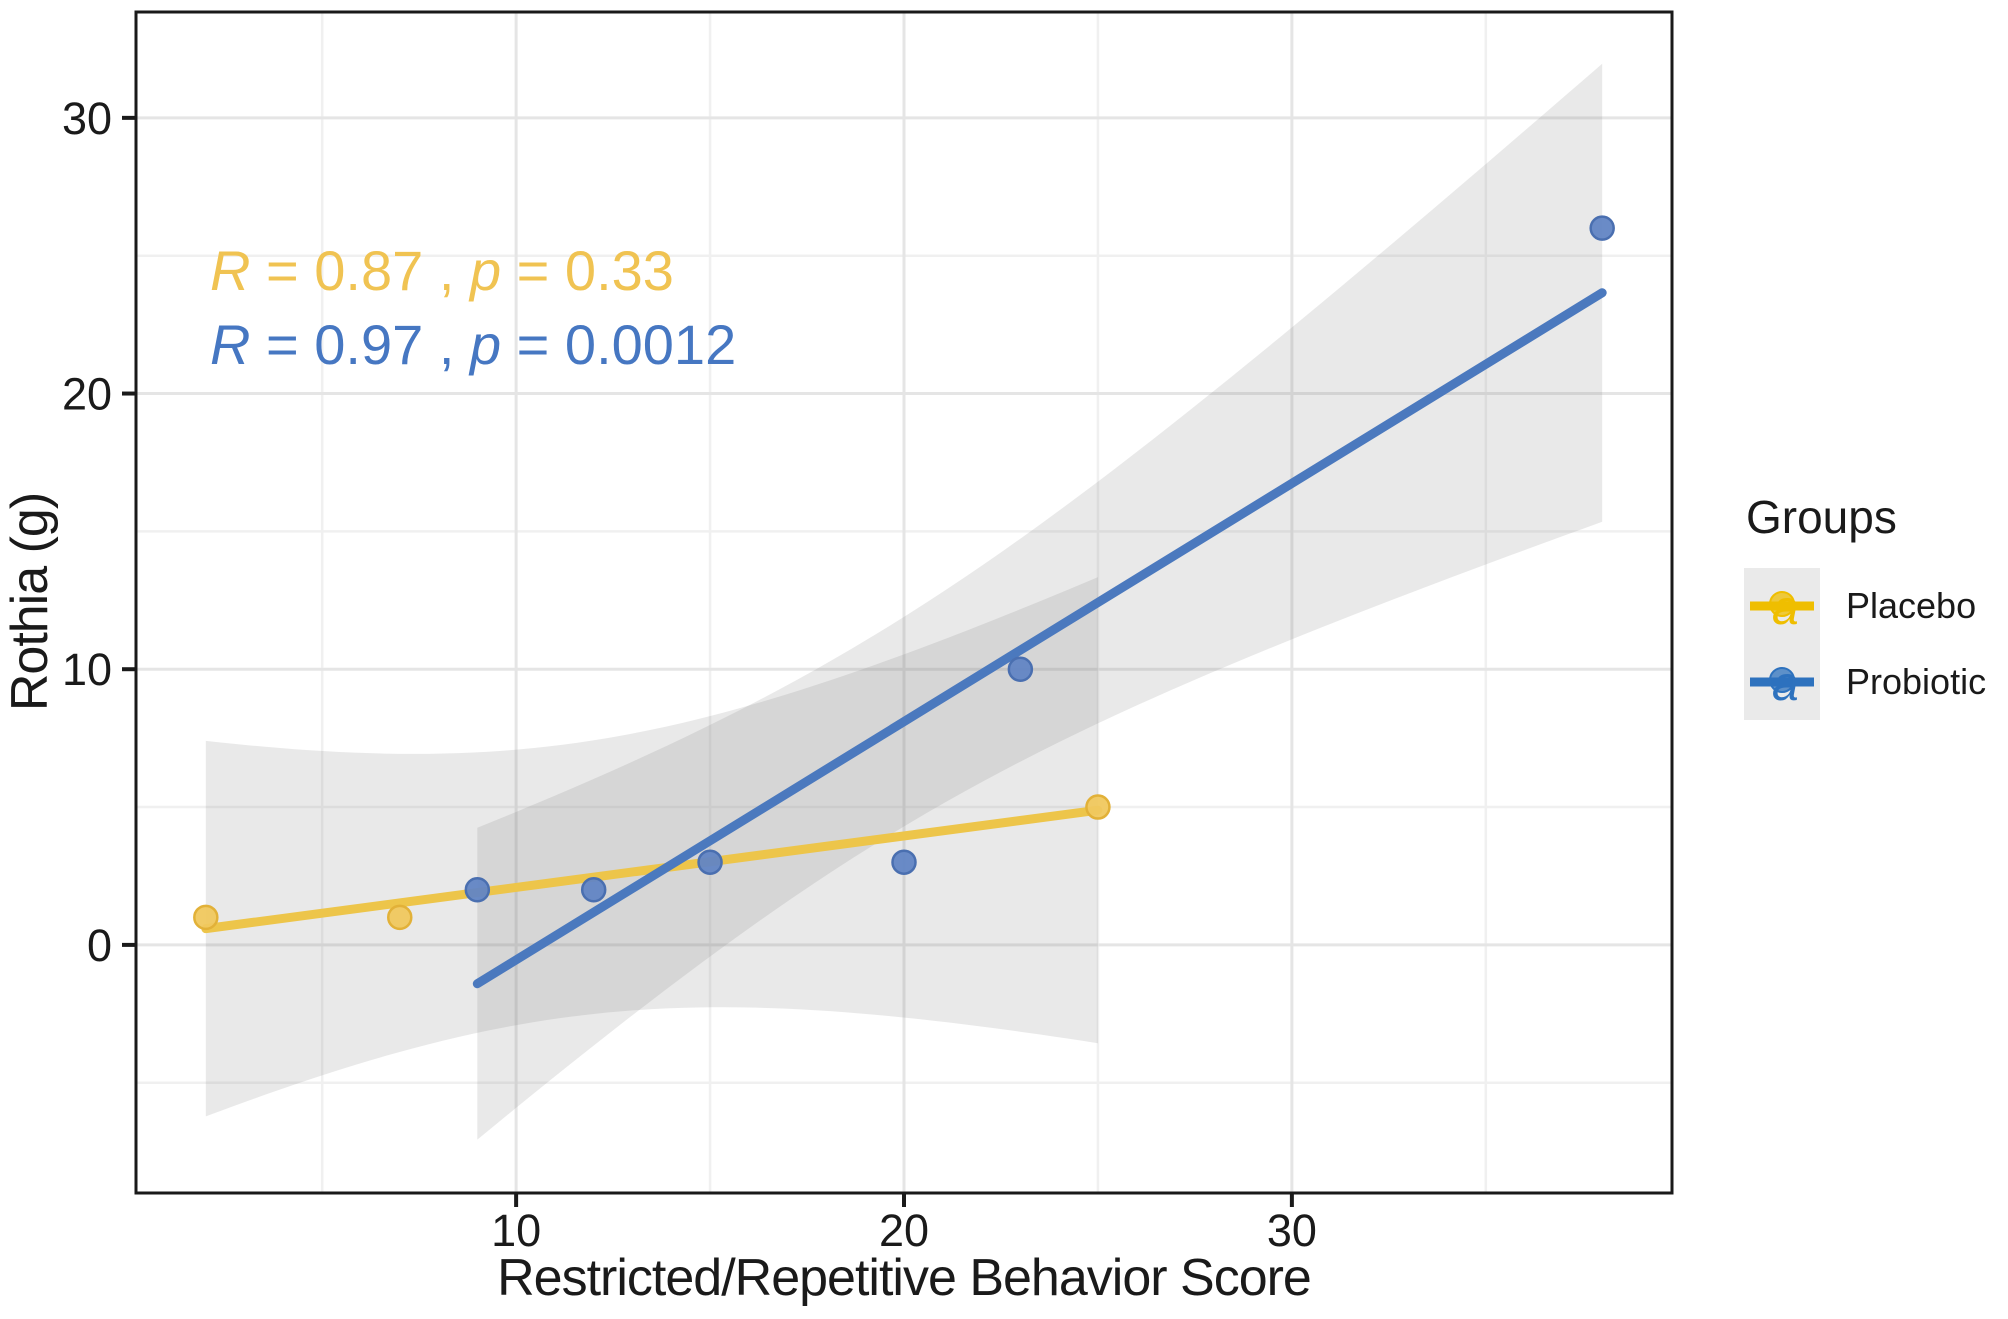  Describe the element at coordinates (1916, 681) in the screenshot. I see `legend-label-probiotic: Probiotic` at that location.